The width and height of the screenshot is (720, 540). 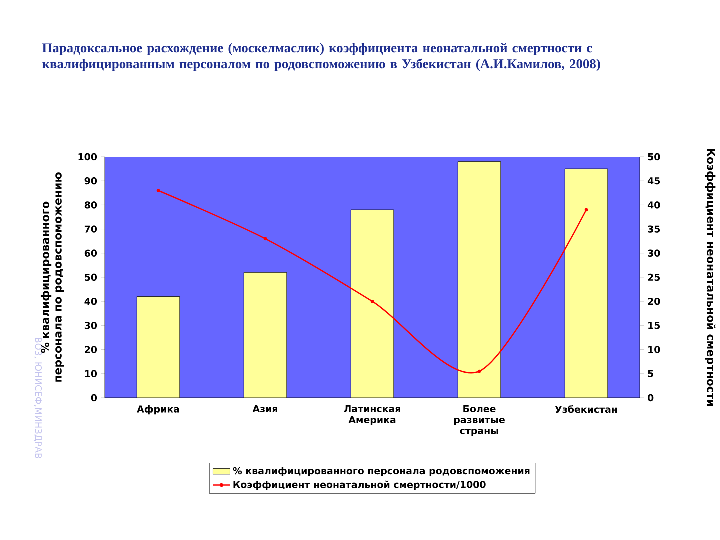 What do you see at coordinates (654, 350) in the screenshot?
I see `y2-tick-label: 10` at bounding box center [654, 350].